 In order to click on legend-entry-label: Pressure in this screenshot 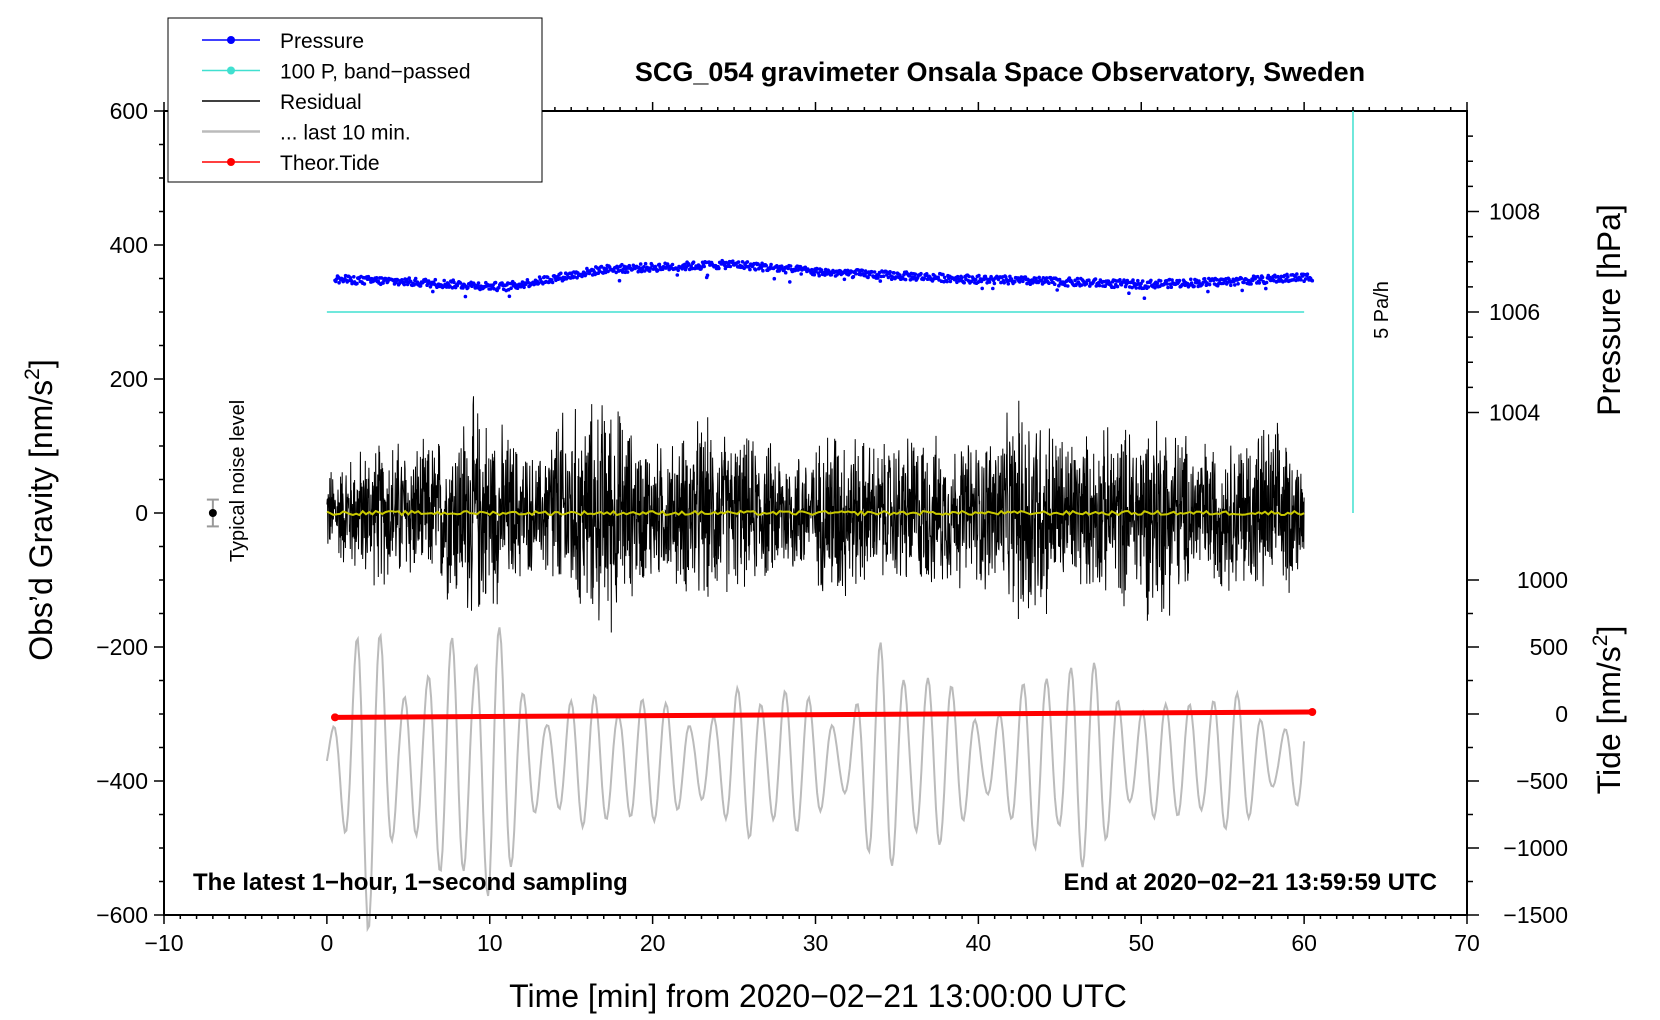, I will do `click(322, 41)`.